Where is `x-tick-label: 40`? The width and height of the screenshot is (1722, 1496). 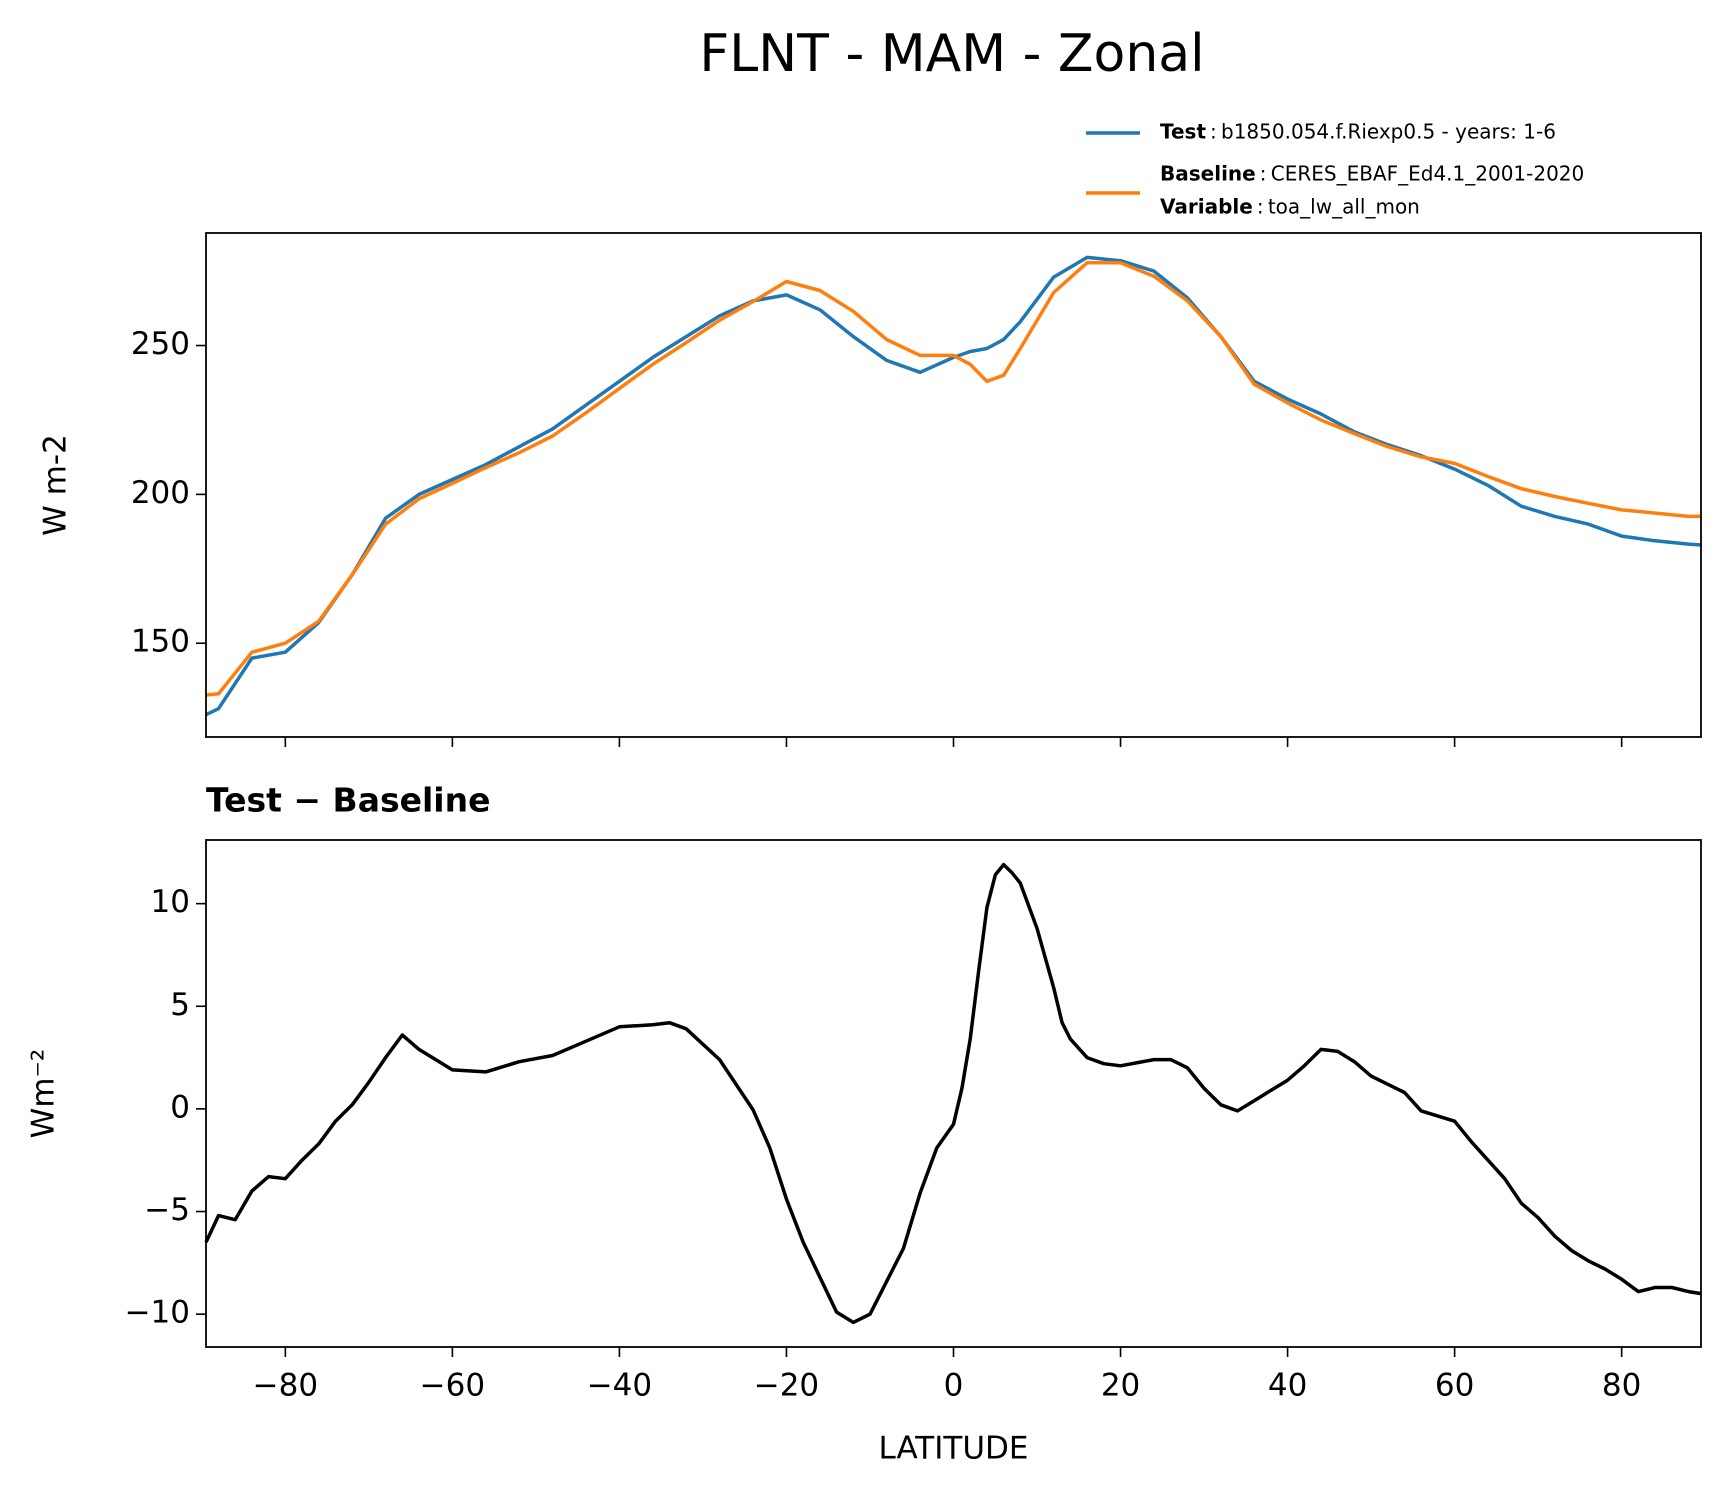
x-tick-label: 40 is located at coordinates (1287, 1386).